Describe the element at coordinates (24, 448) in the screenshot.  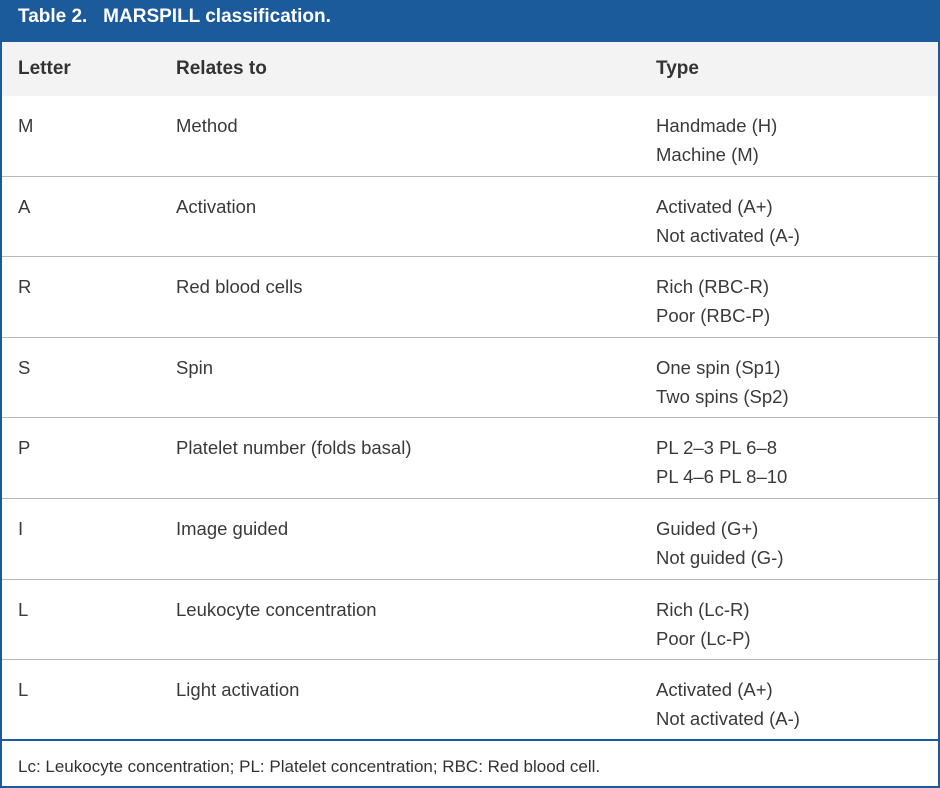
I see `letter-cell: P` at that location.